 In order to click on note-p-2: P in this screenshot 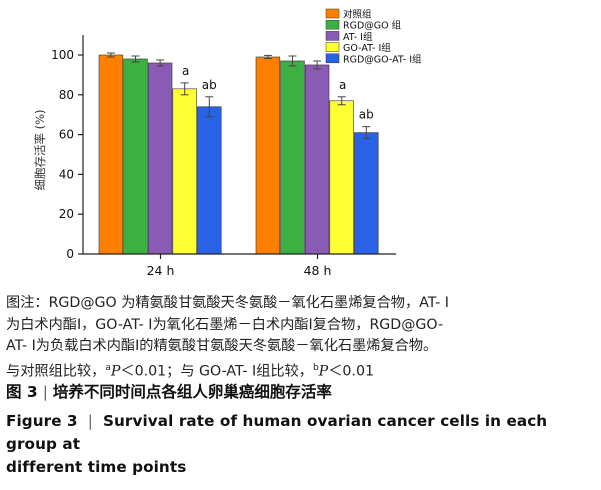, I will do `click(323, 371)`.